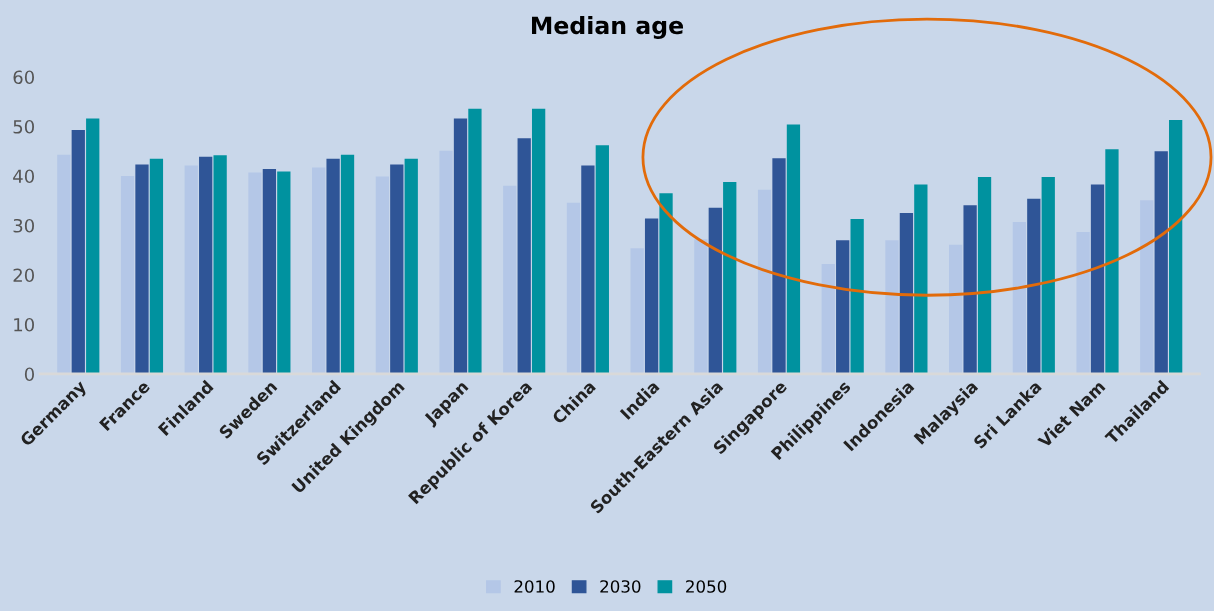 The height and width of the screenshot is (611, 1214). I want to click on y-tick-label: 60, so click(23, 77).